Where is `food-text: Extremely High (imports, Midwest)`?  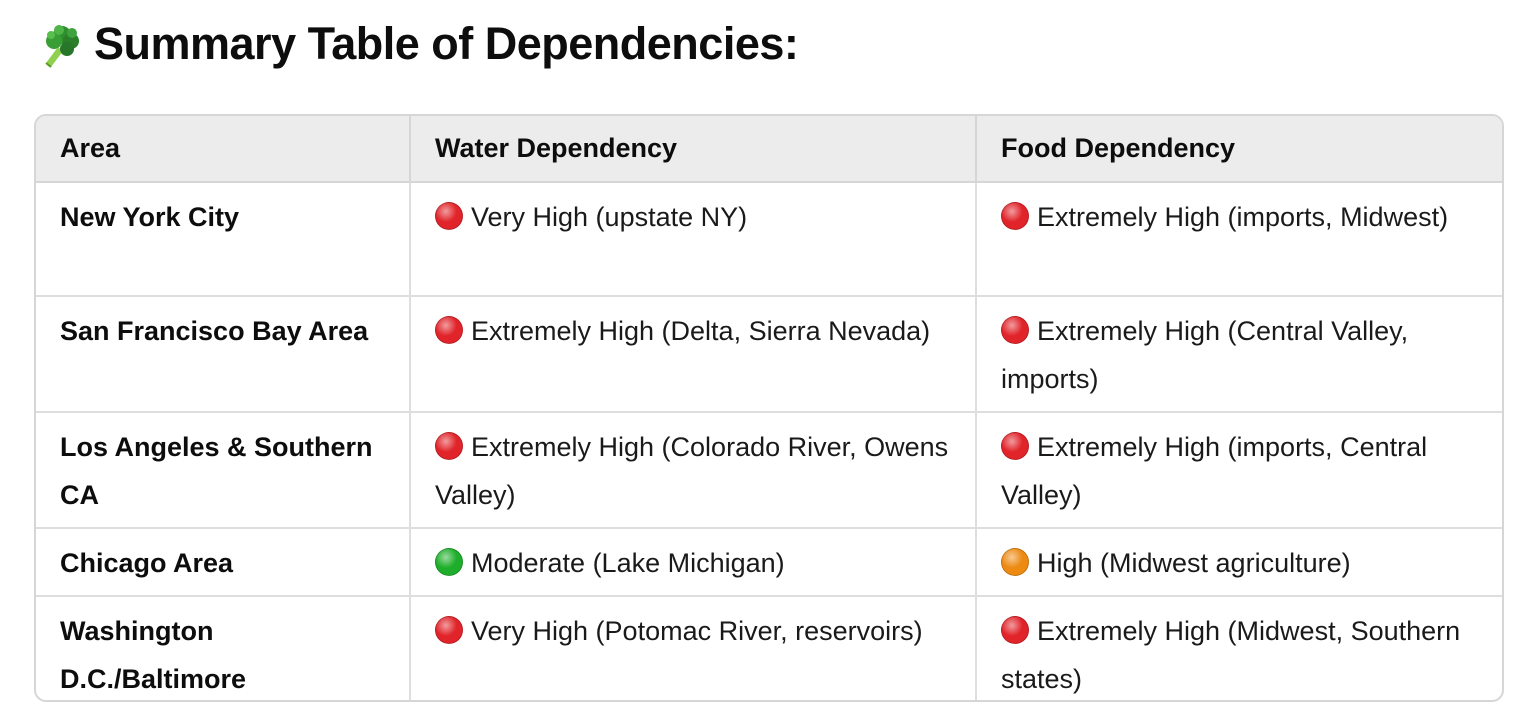
food-text: Extremely High (imports, Midwest) is located at coordinates (1243, 217).